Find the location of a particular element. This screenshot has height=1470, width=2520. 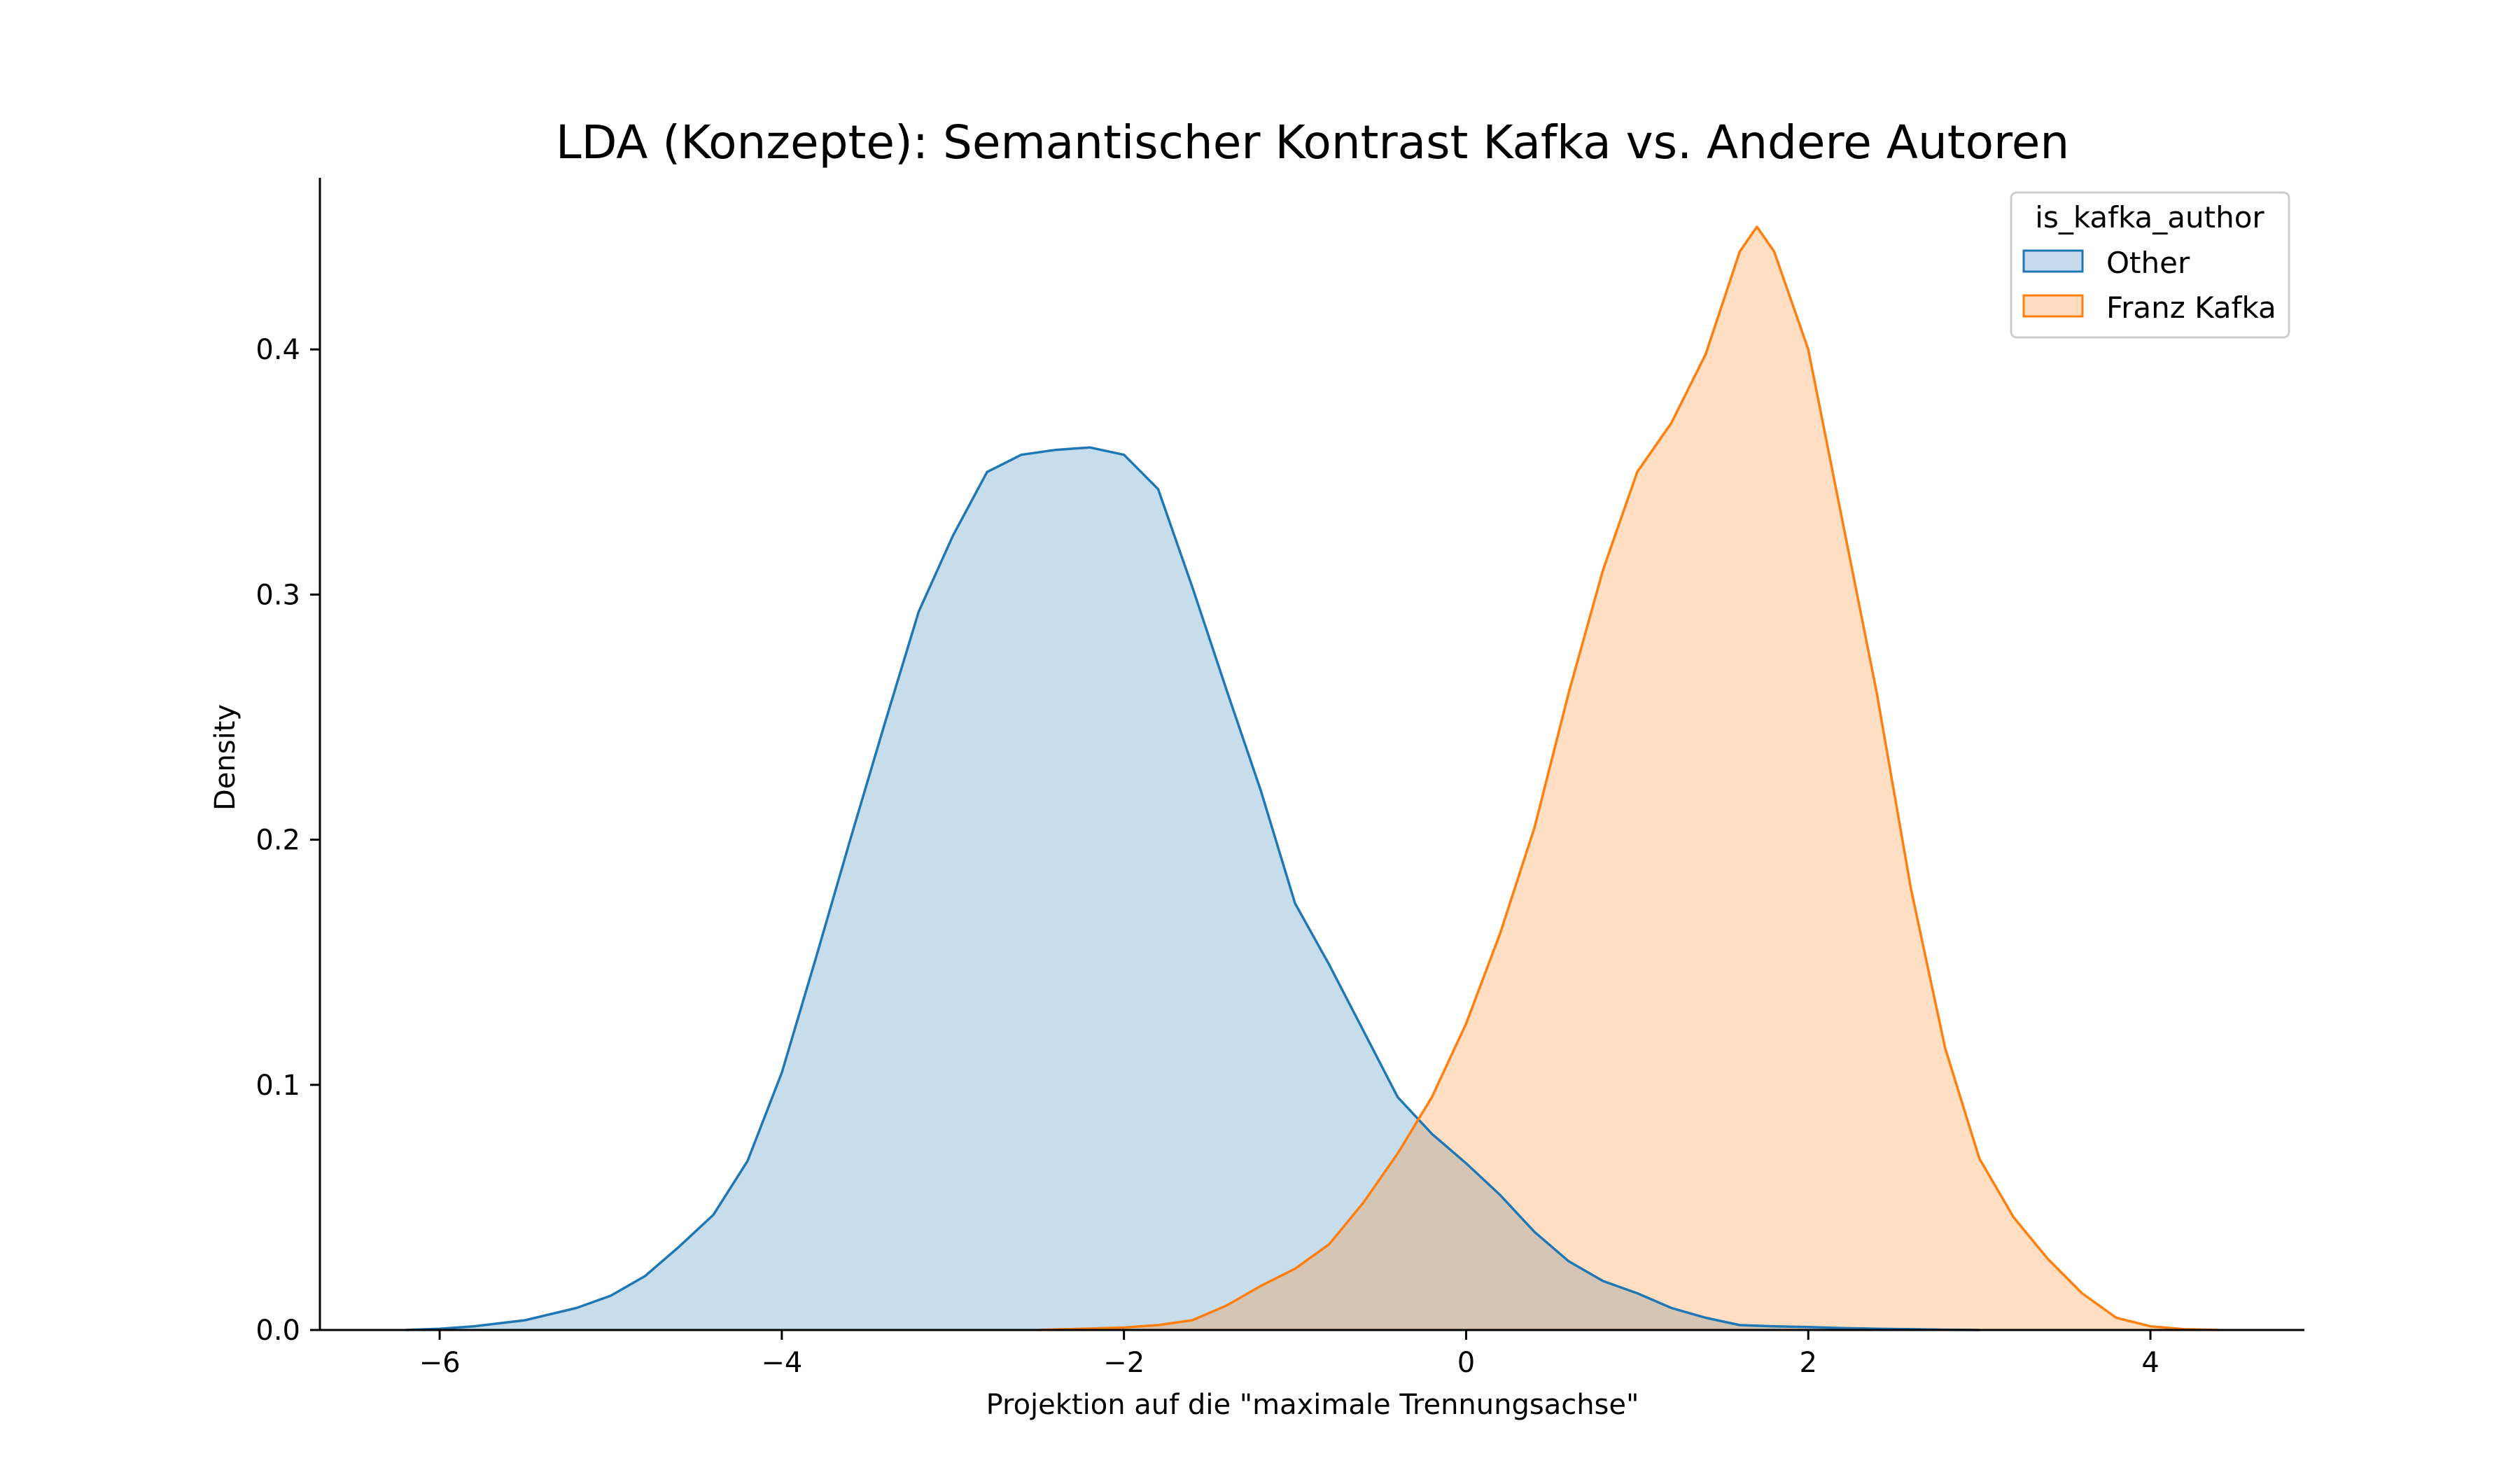

y-tick-label: 0.2 is located at coordinates (277, 841).